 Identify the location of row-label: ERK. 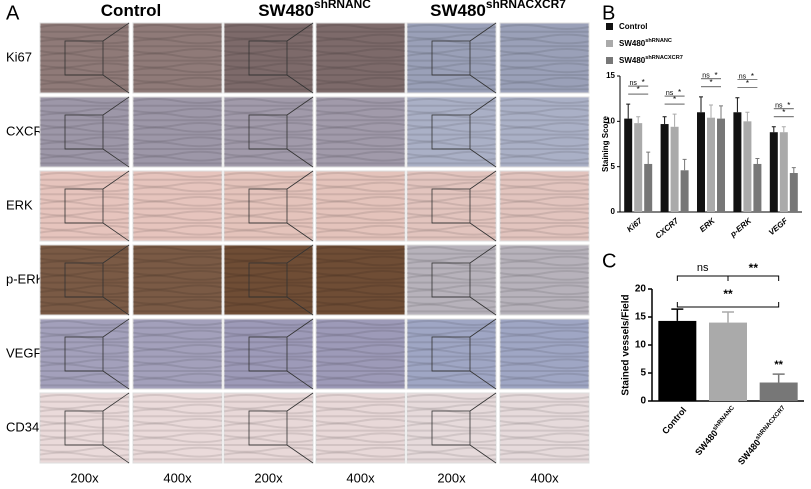
(19, 204).